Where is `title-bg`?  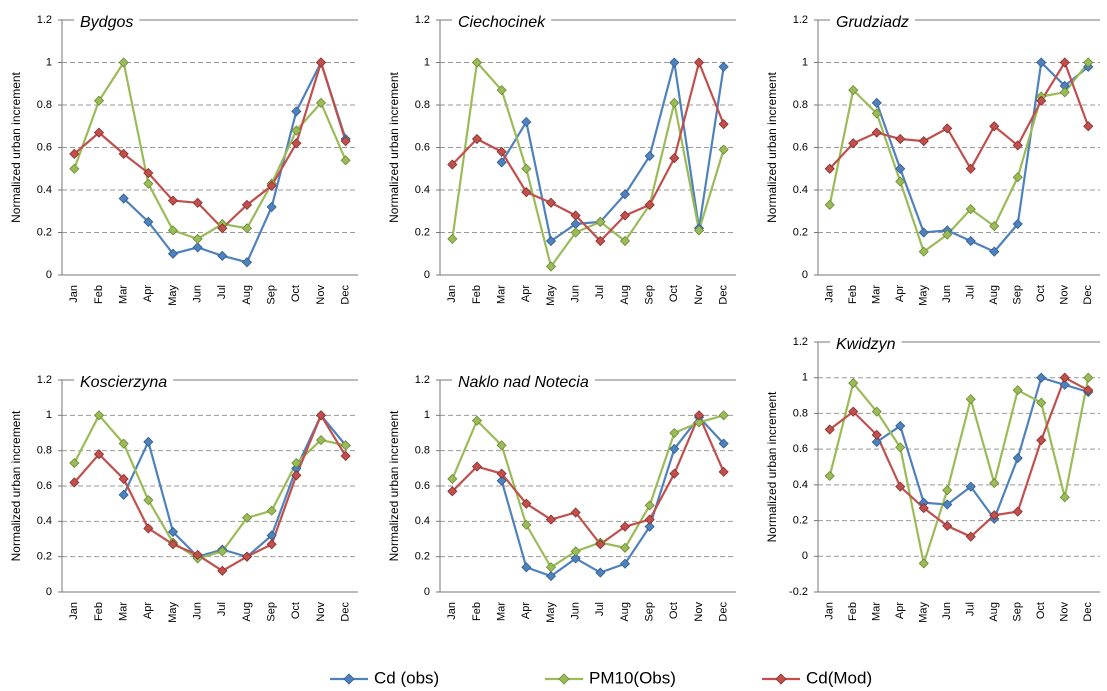
title-bg is located at coordinates (872, 20).